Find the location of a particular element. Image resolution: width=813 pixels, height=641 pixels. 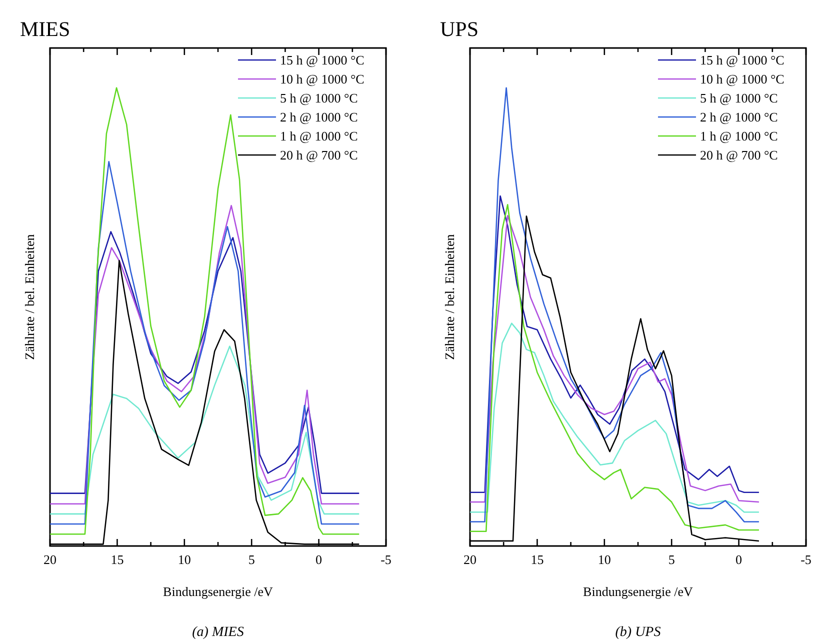

text: (a) MIES is located at coordinates (218, 632).